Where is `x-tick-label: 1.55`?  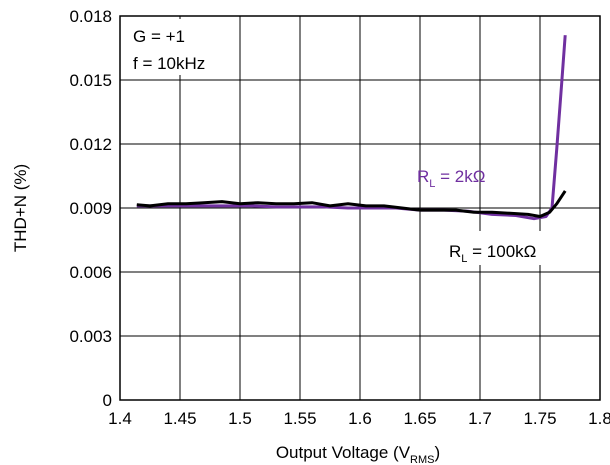
x-tick-label: 1.55 is located at coordinates (299, 418).